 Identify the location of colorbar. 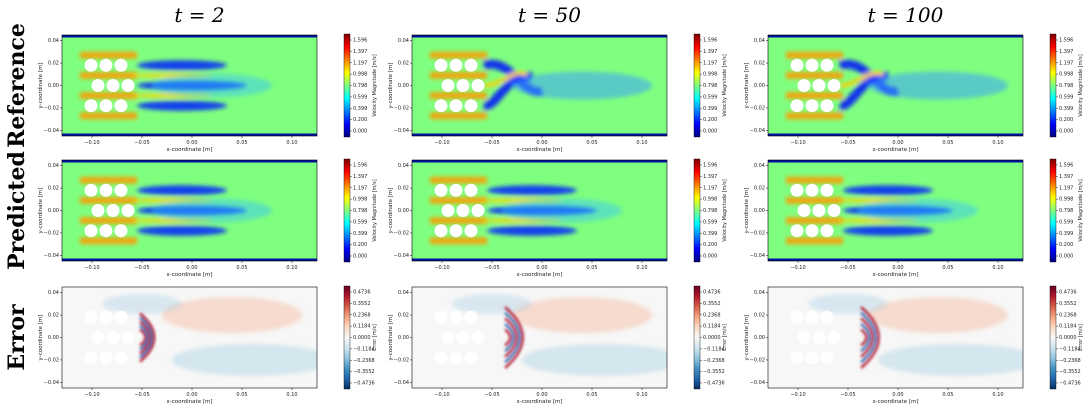
(347, 85).